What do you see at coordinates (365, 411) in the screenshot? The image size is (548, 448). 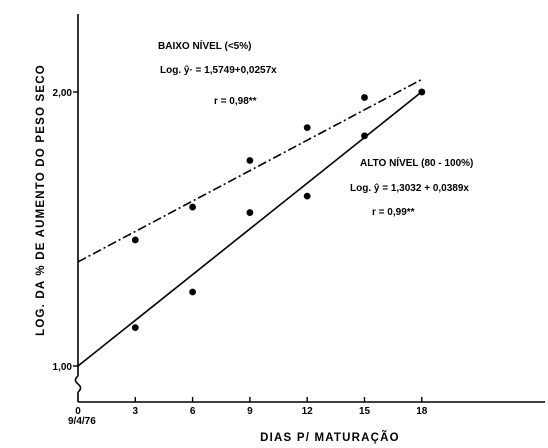 I see `x-tick-label: 15` at bounding box center [365, 411].